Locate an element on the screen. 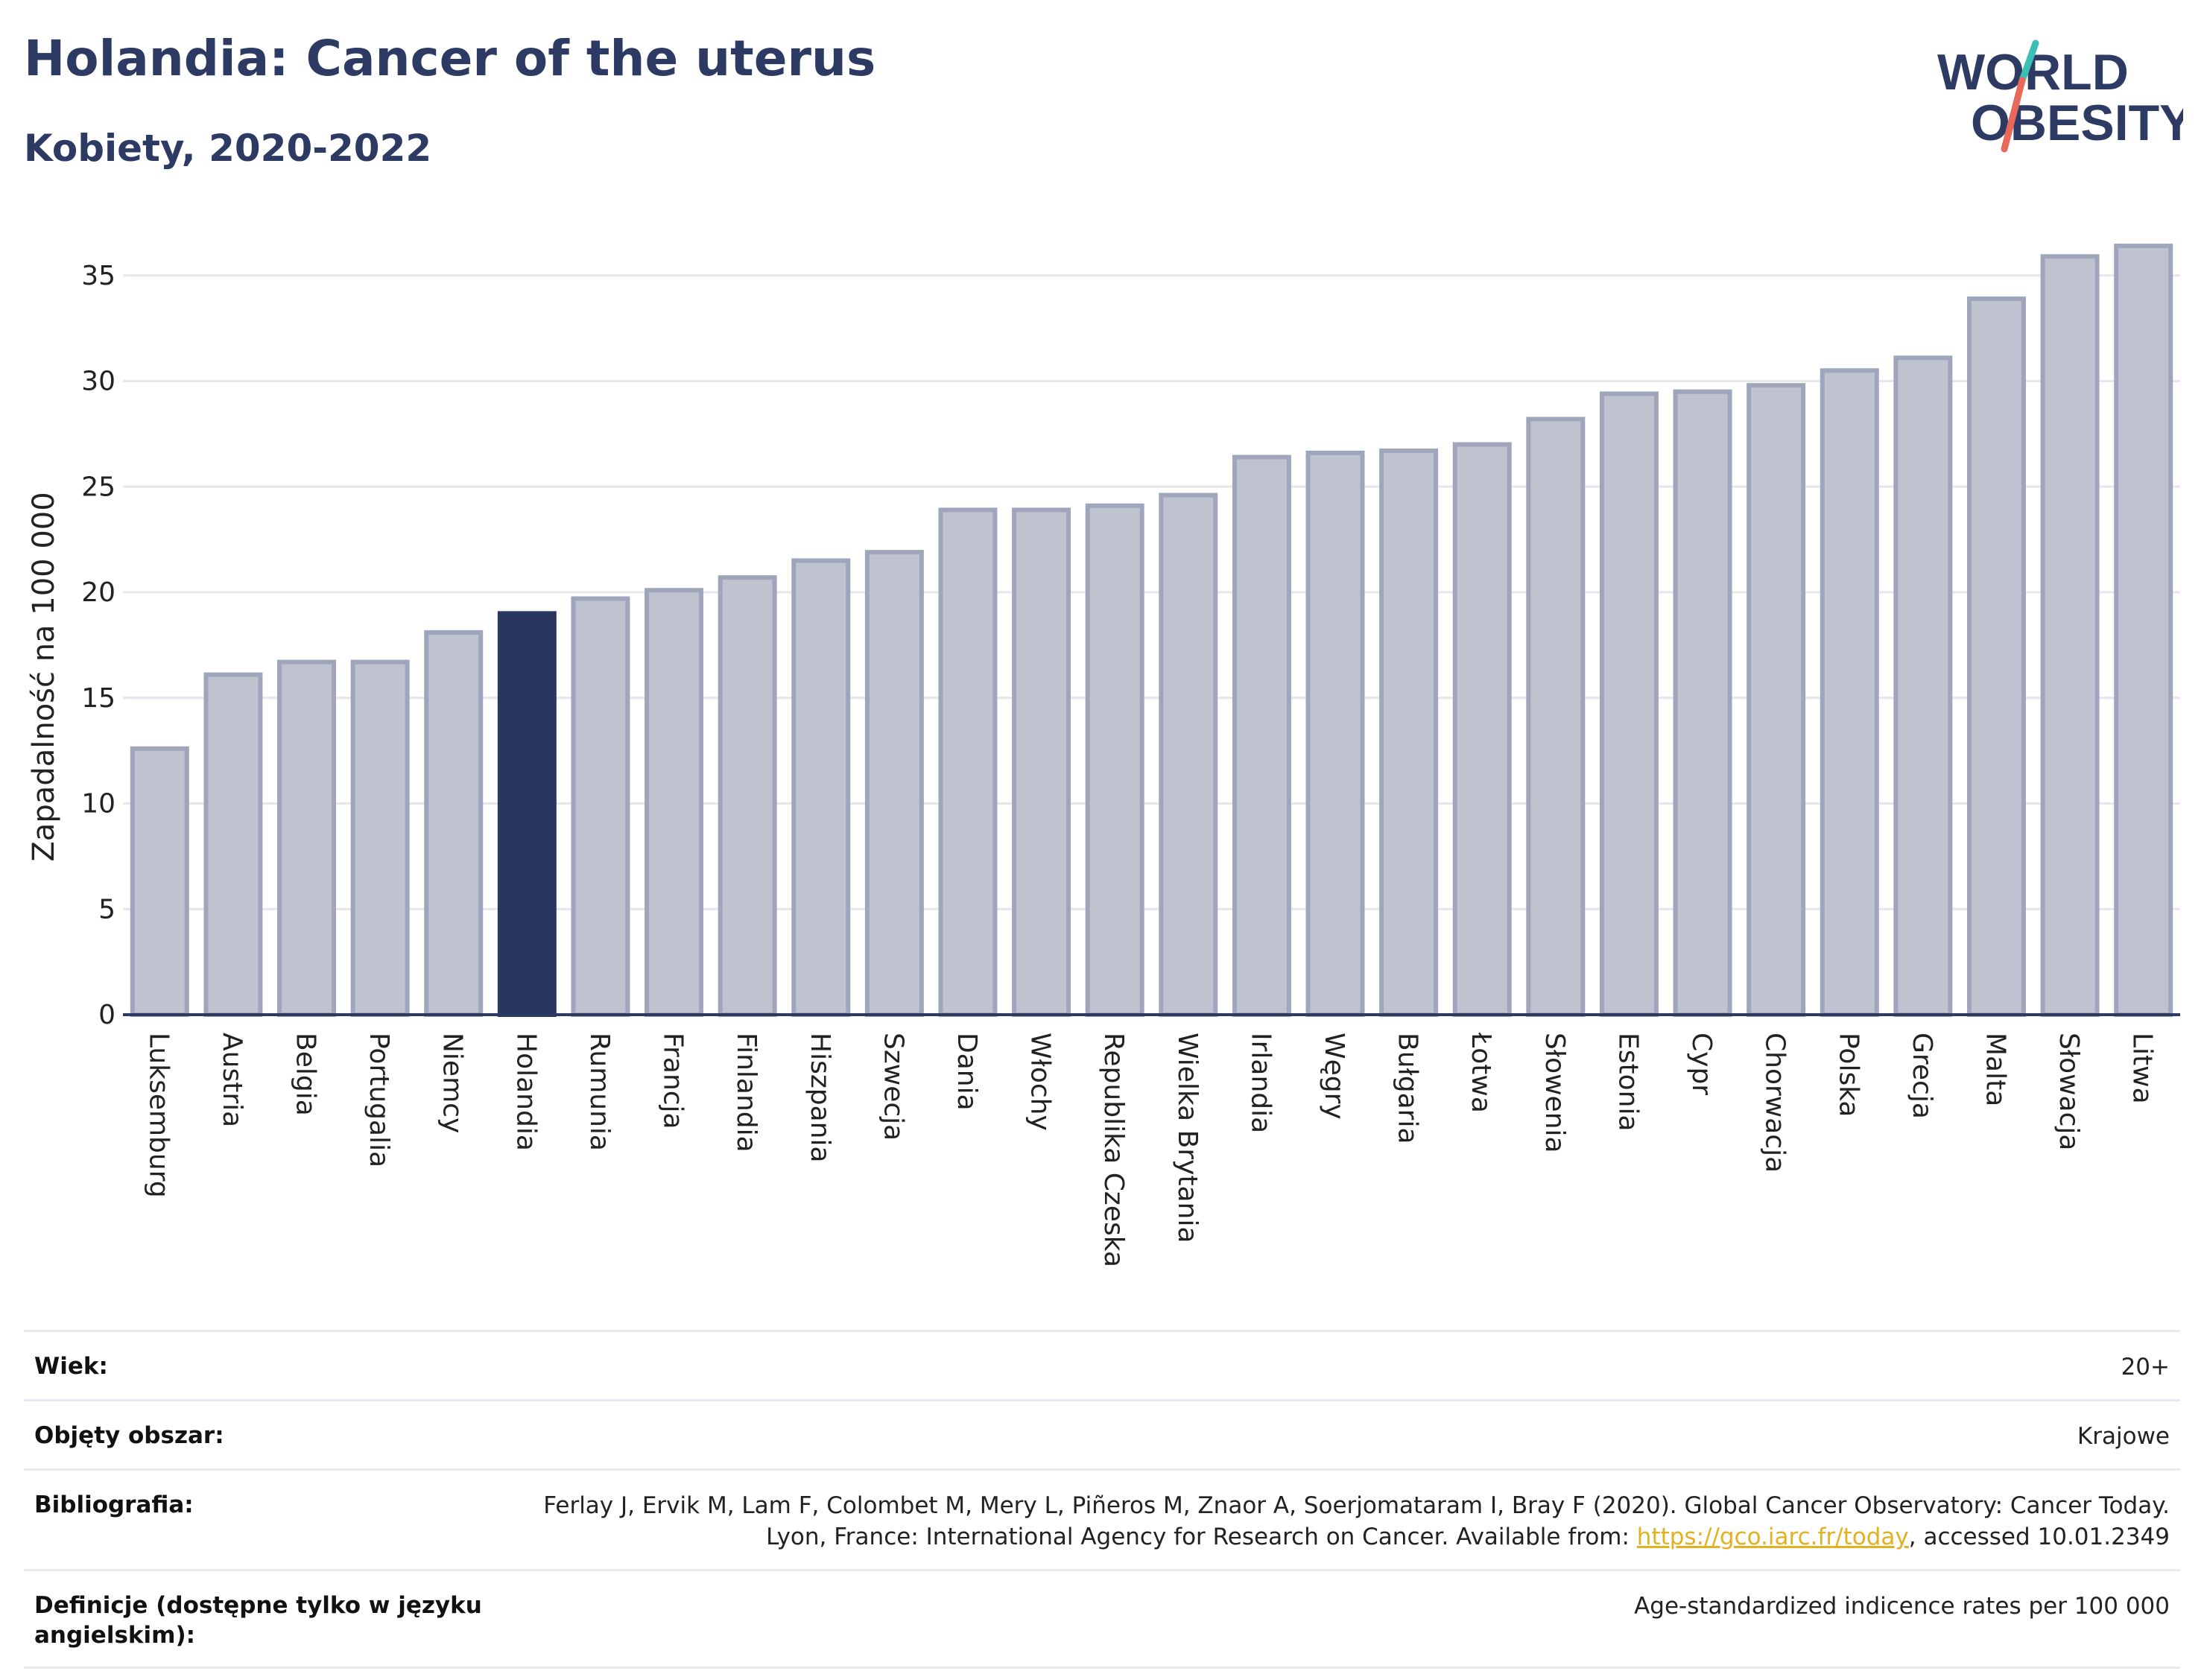 The width and height of the screenshot is (2204, 1680). y-axis-title: Zapadalność na 100 000 is located at coordinates (44, 676).